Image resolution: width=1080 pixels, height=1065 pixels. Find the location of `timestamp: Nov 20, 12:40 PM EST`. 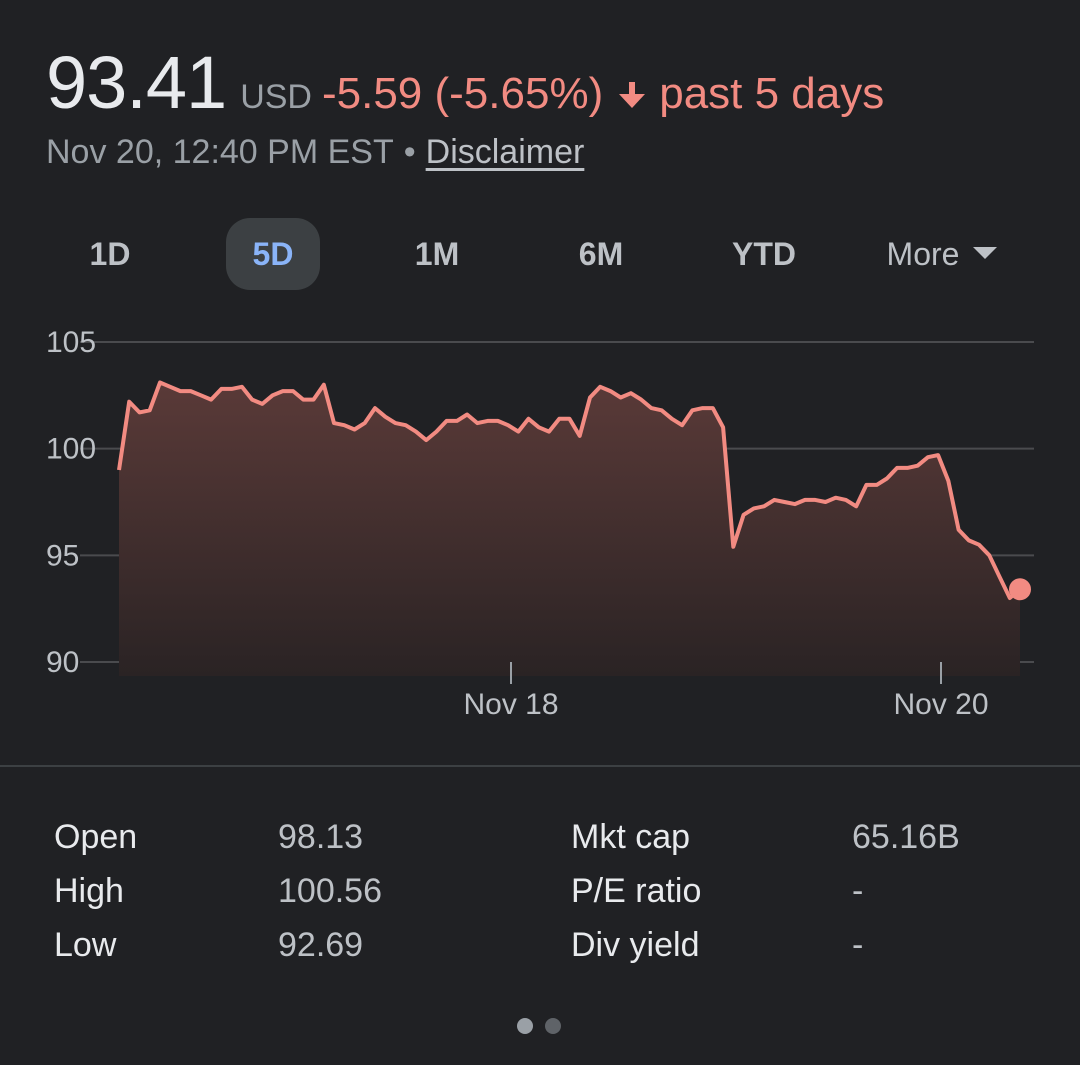

timestamp: Nov 20, 12:40 PM EST is located at coordinates (220, 152).